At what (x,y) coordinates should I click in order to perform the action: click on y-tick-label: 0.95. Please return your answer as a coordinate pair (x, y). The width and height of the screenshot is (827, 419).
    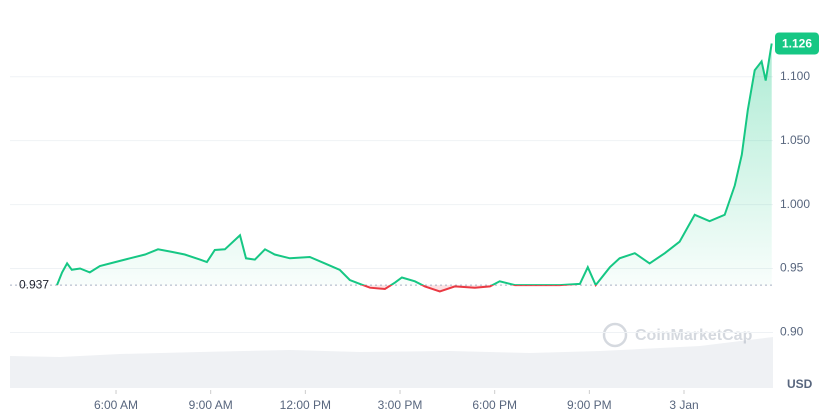
    Looking at the image, I should click on (792, 268).